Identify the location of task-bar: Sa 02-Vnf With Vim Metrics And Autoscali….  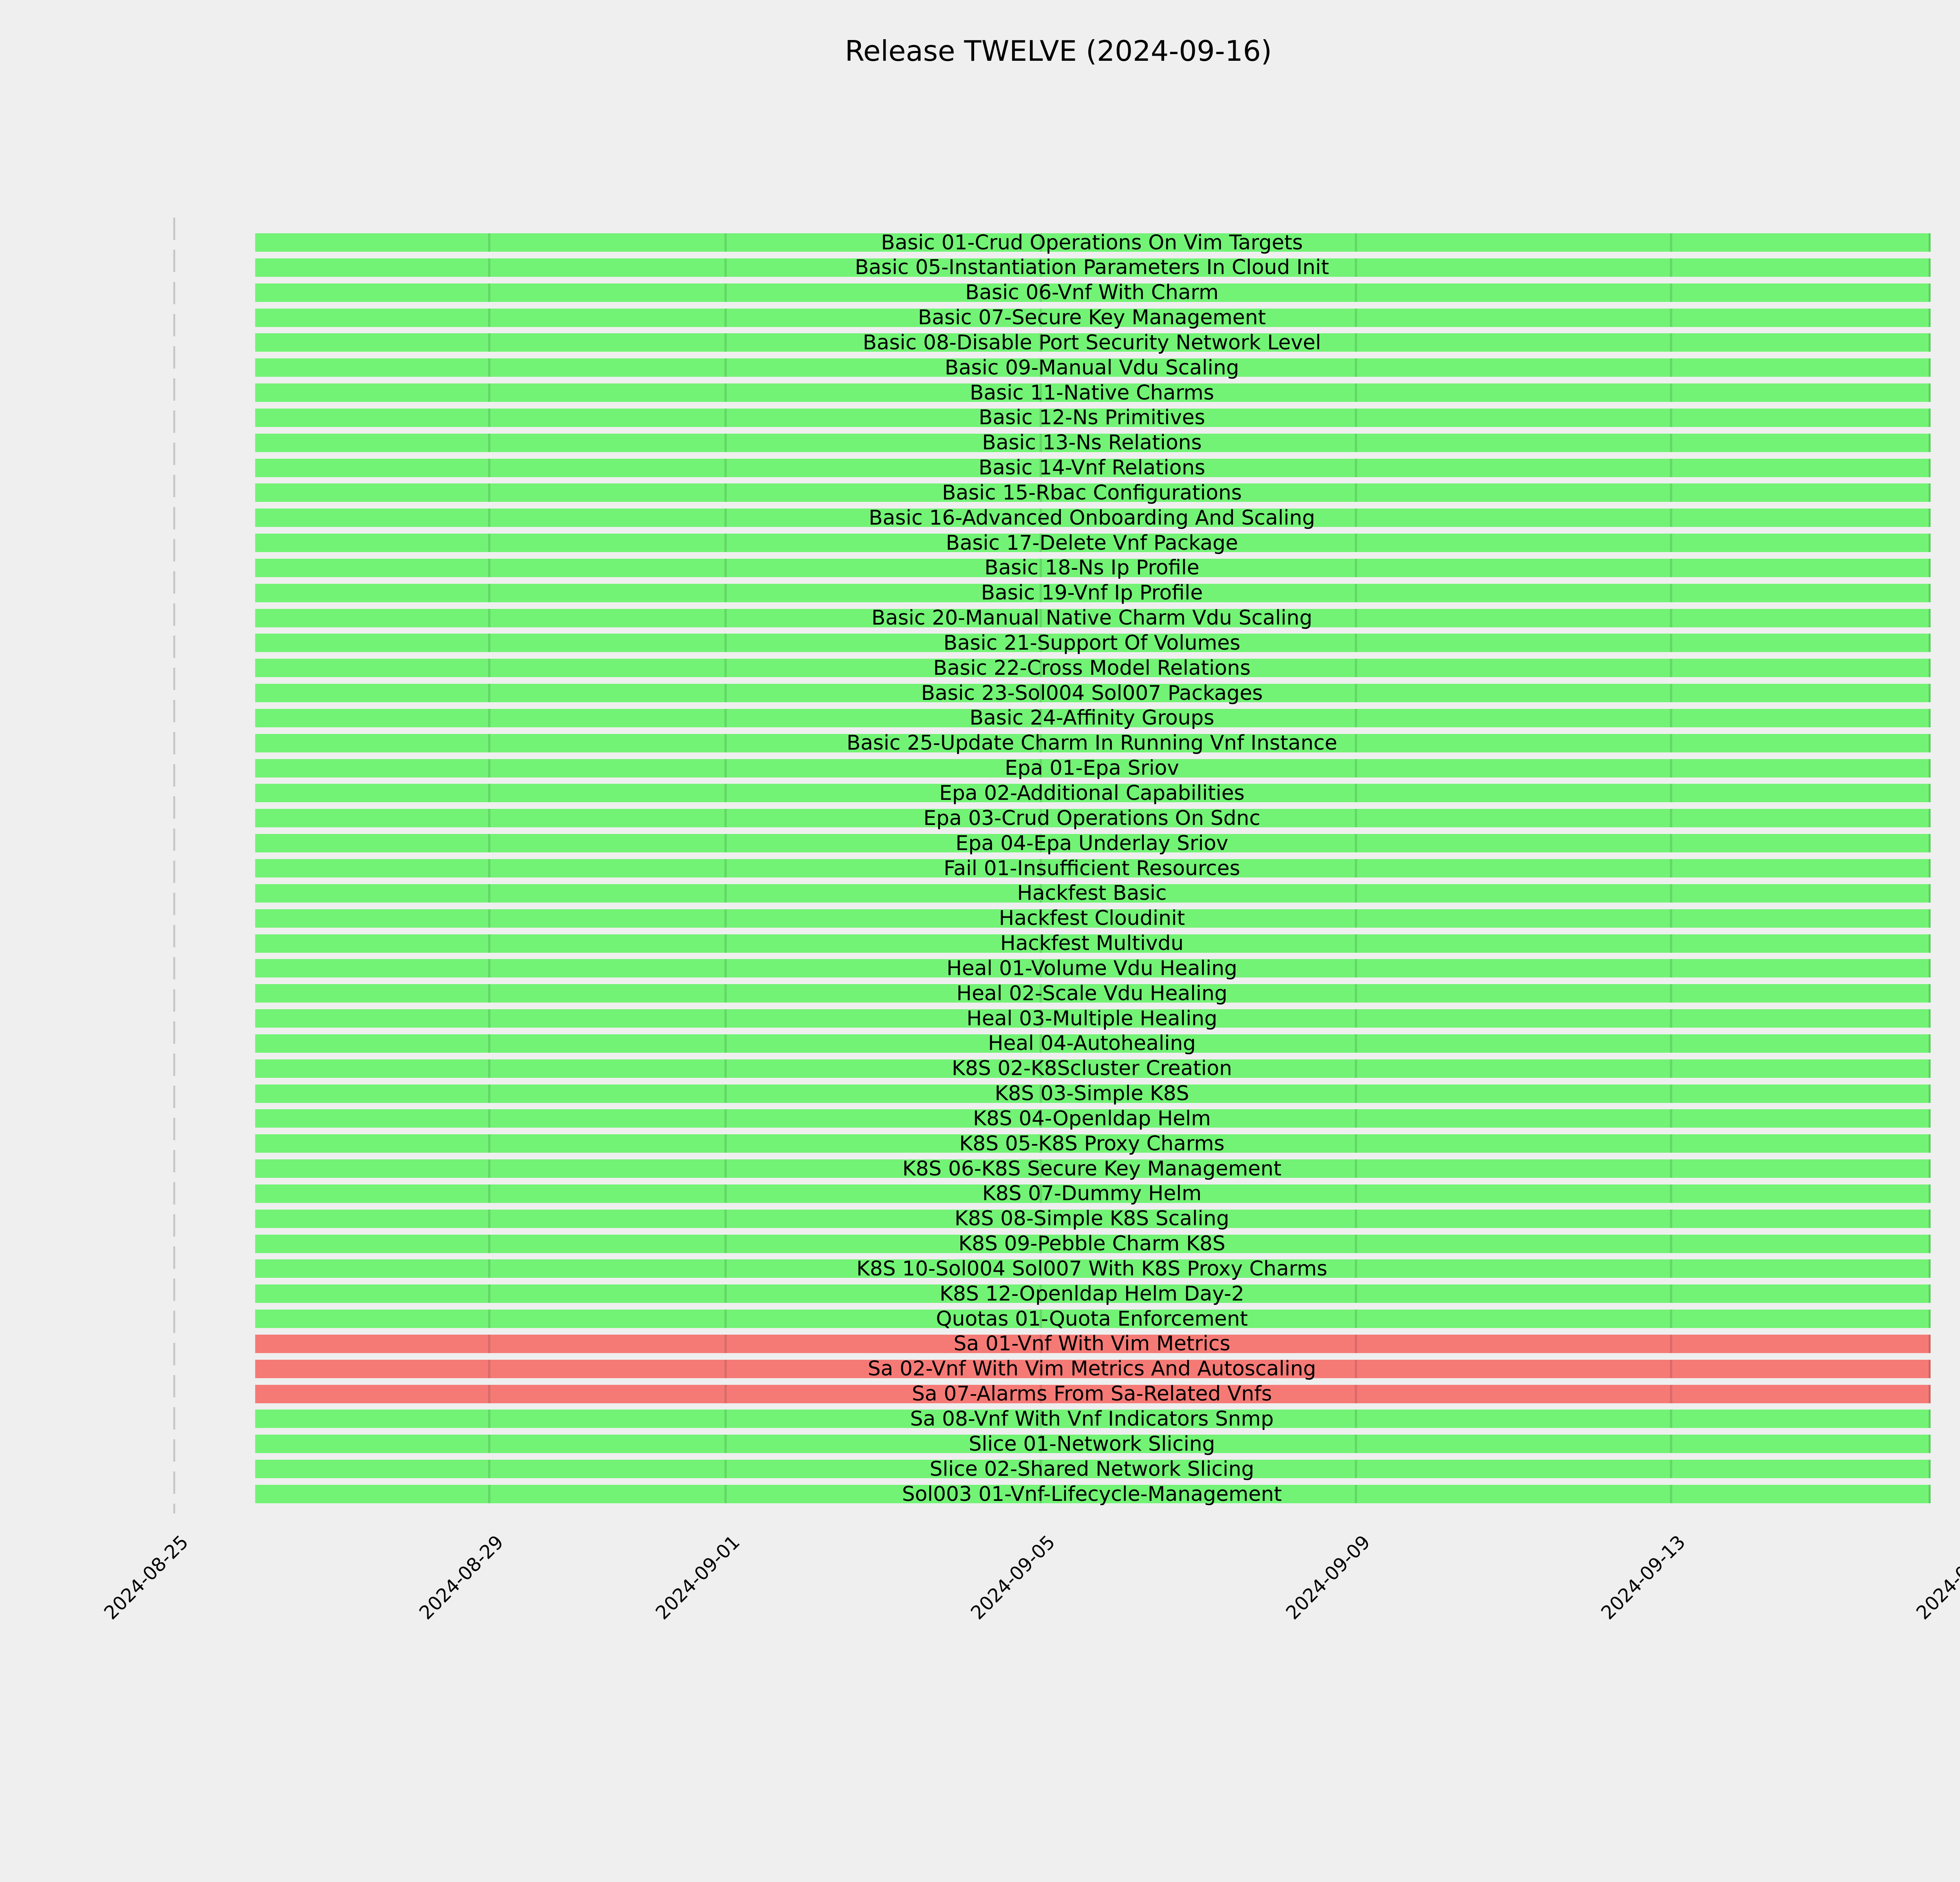
(1093, 1369).